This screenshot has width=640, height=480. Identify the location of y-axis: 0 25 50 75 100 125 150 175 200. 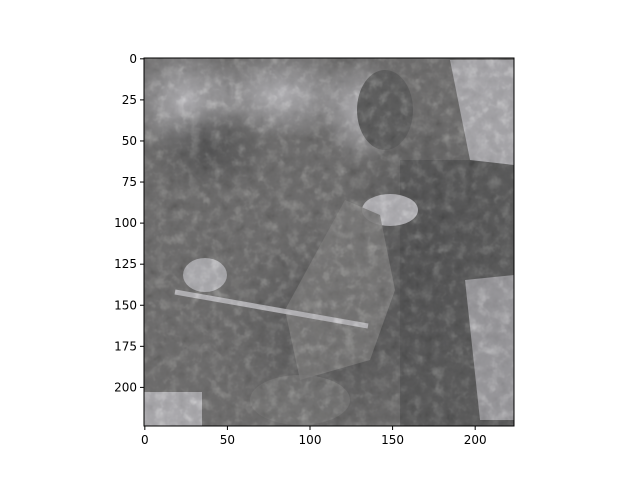
(129, 223).